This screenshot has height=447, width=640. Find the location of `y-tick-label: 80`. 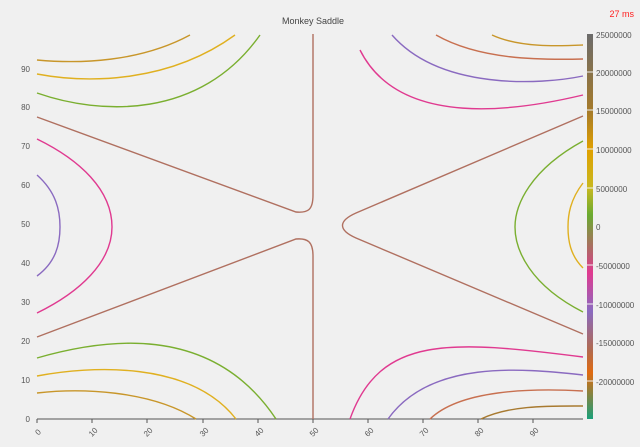

y-tick-label: 80 is located at coordinates (25, 107).